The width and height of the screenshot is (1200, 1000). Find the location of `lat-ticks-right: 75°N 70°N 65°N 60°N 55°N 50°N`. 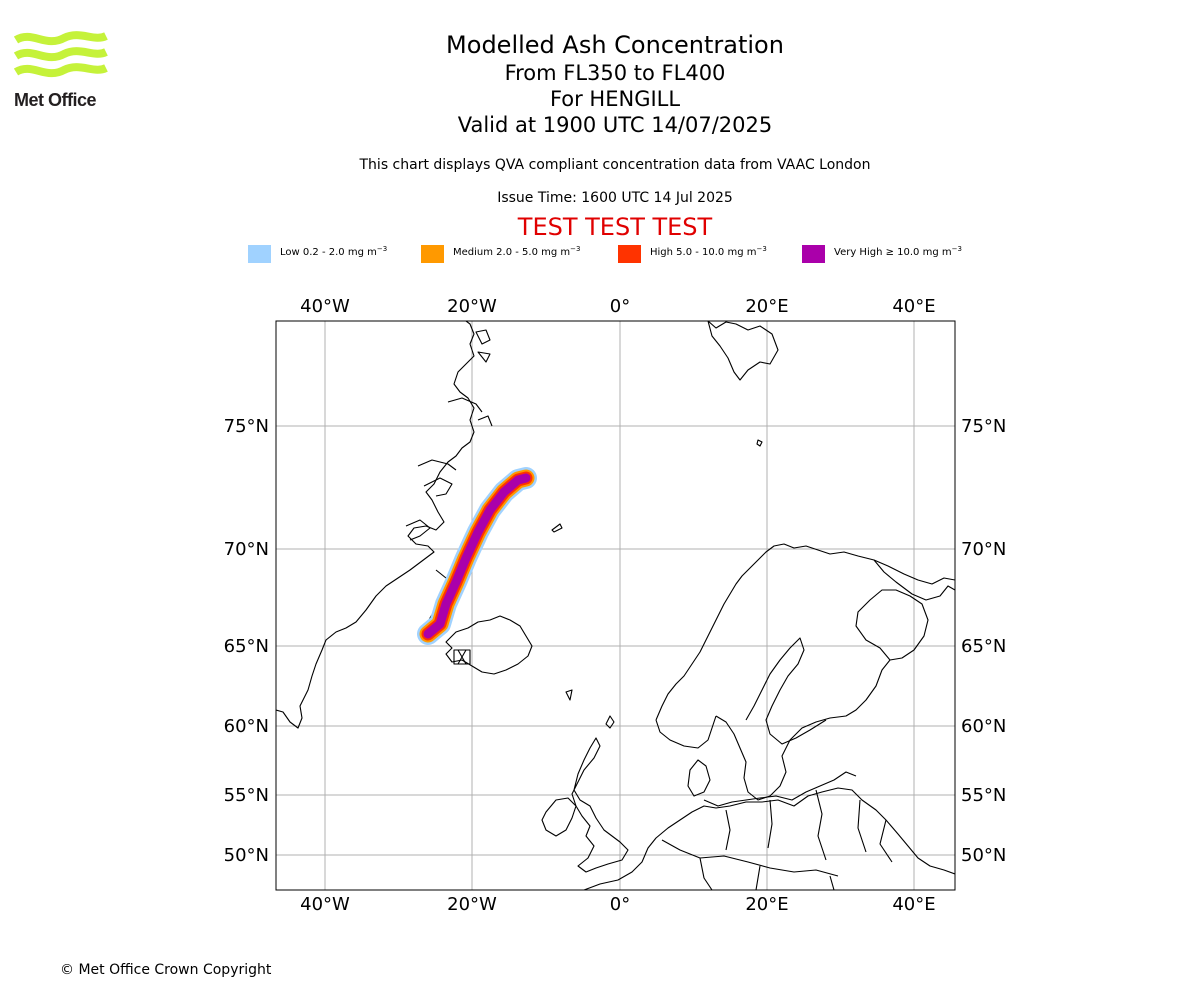

lat-ticks-right: 75°N 70°N 65°N 60°N 55°N 50°N is located at coordinates (983, 641).